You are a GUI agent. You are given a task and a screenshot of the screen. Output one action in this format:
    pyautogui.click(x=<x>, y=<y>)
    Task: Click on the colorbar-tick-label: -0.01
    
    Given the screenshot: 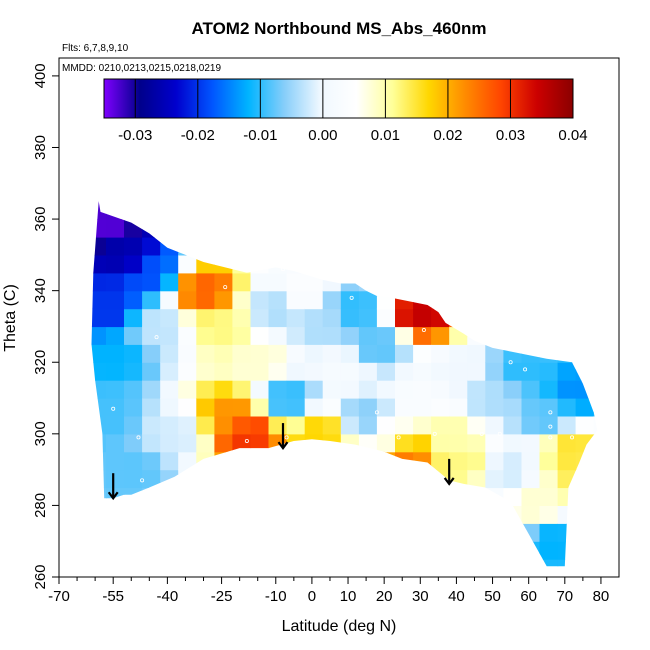 What is the action you would take?
    pyautogui.click(x=260, y=135)
    